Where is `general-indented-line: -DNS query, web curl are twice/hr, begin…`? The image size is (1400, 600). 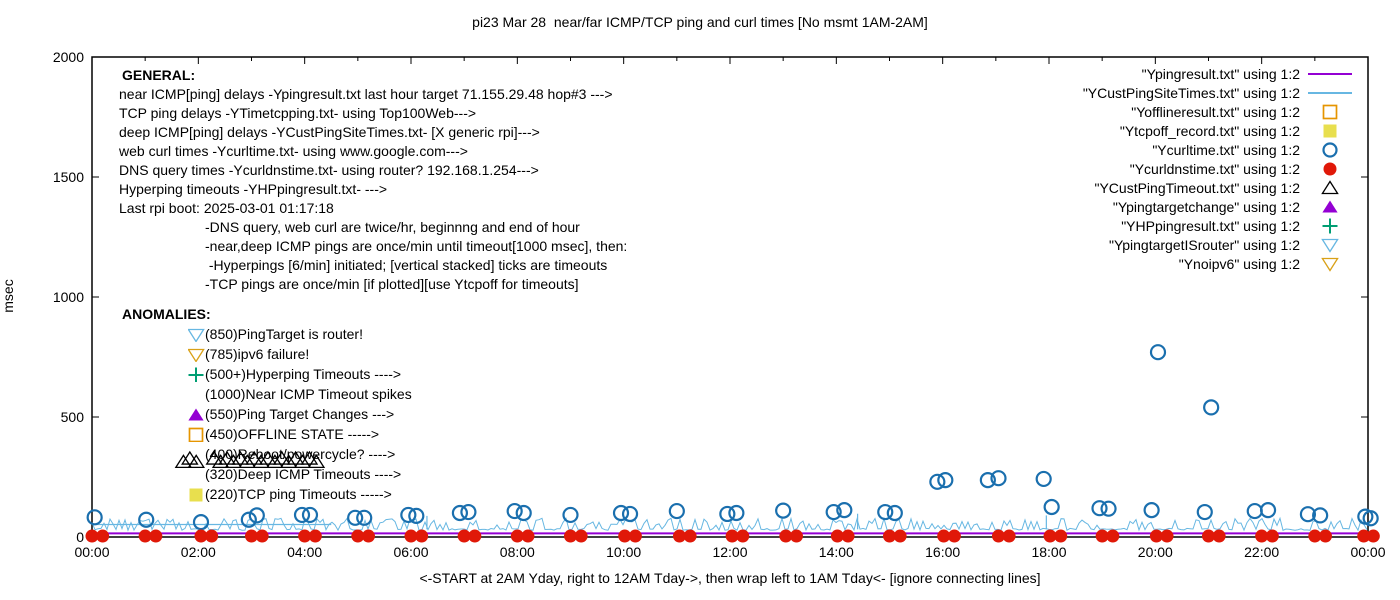 general-indented-line: -DNS query, web curl are twice/hr, begin… is located at coordinates (392, 227).